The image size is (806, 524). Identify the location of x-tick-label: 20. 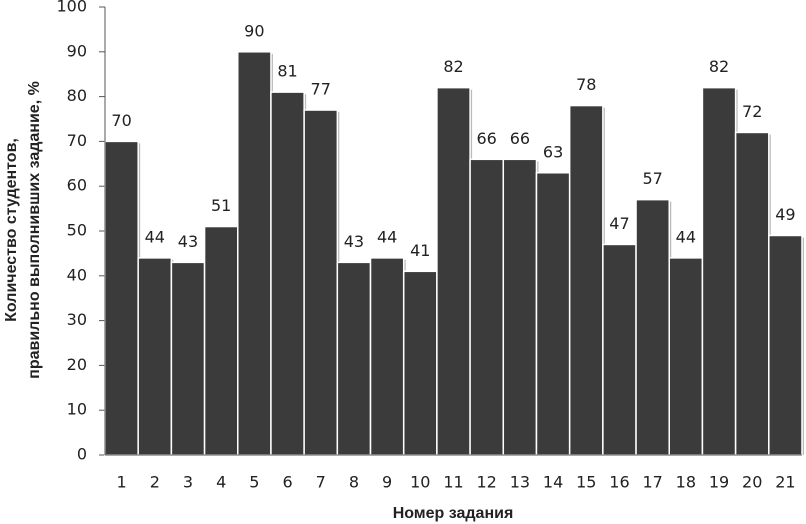
(752, 482).